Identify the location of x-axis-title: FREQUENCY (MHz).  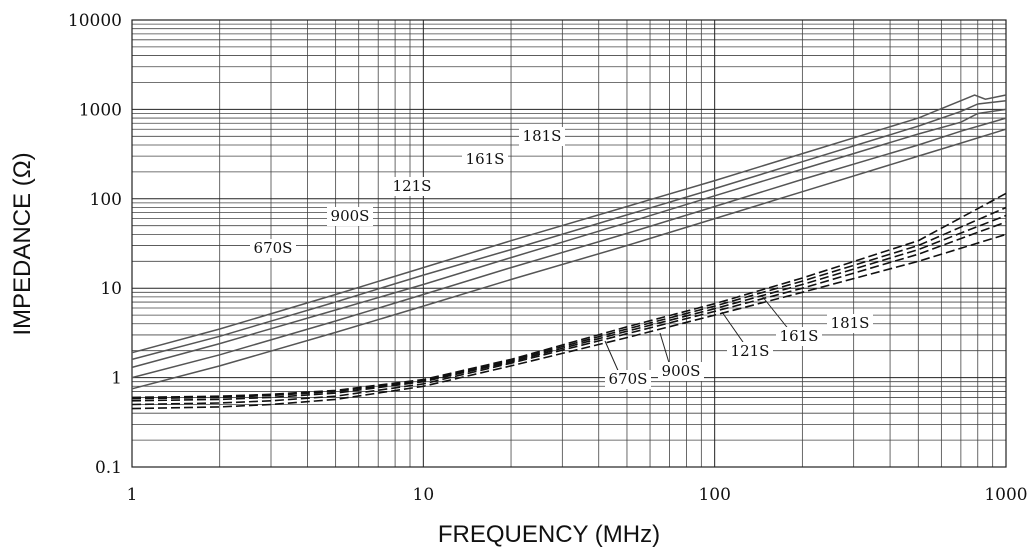
(549, 534).